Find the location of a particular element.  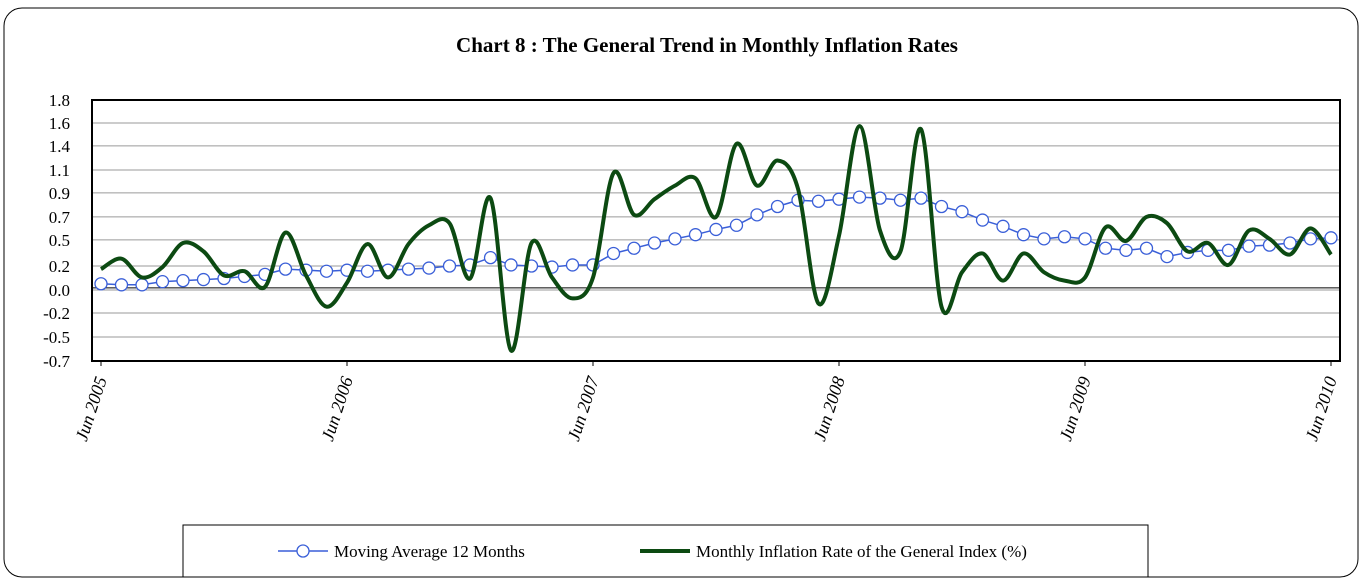

y-tick-label: -0.7 is located at coordinates (56, 361).